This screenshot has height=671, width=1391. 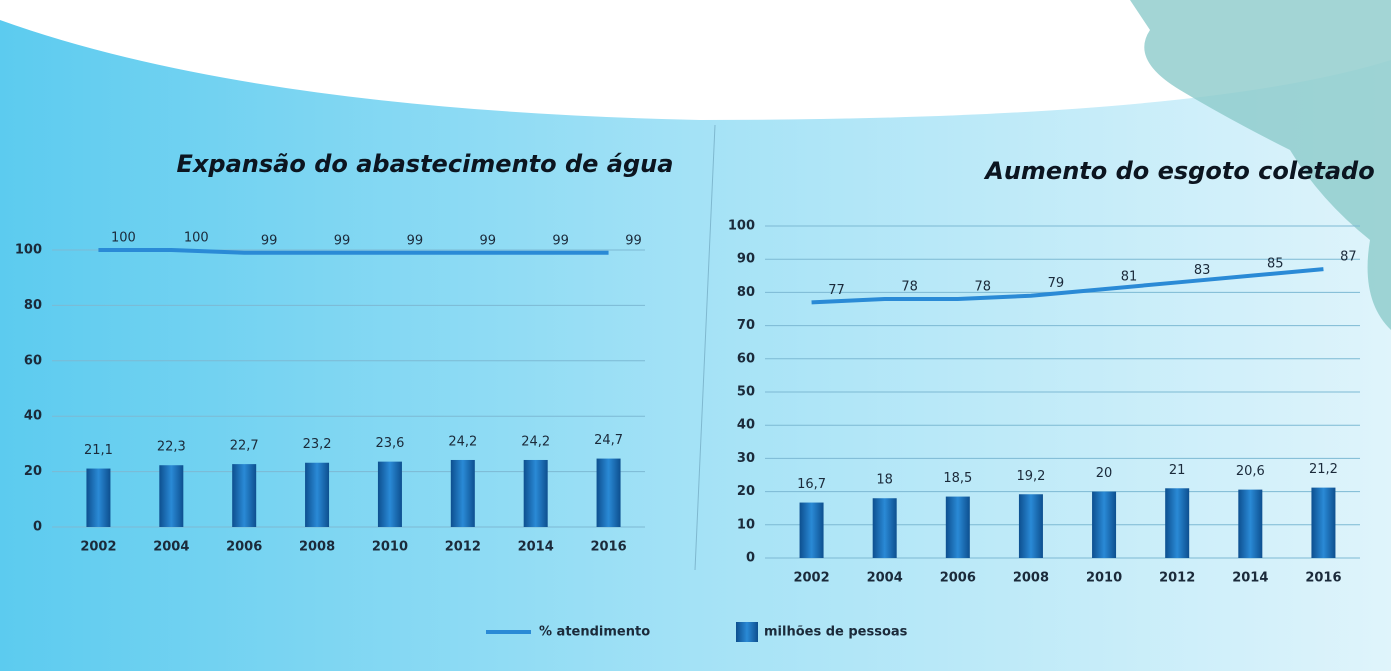 What do you see at coordinates (746, 392) in the screenshot?
I see `y-tick-label: 50` at bounding box center [746, 392].